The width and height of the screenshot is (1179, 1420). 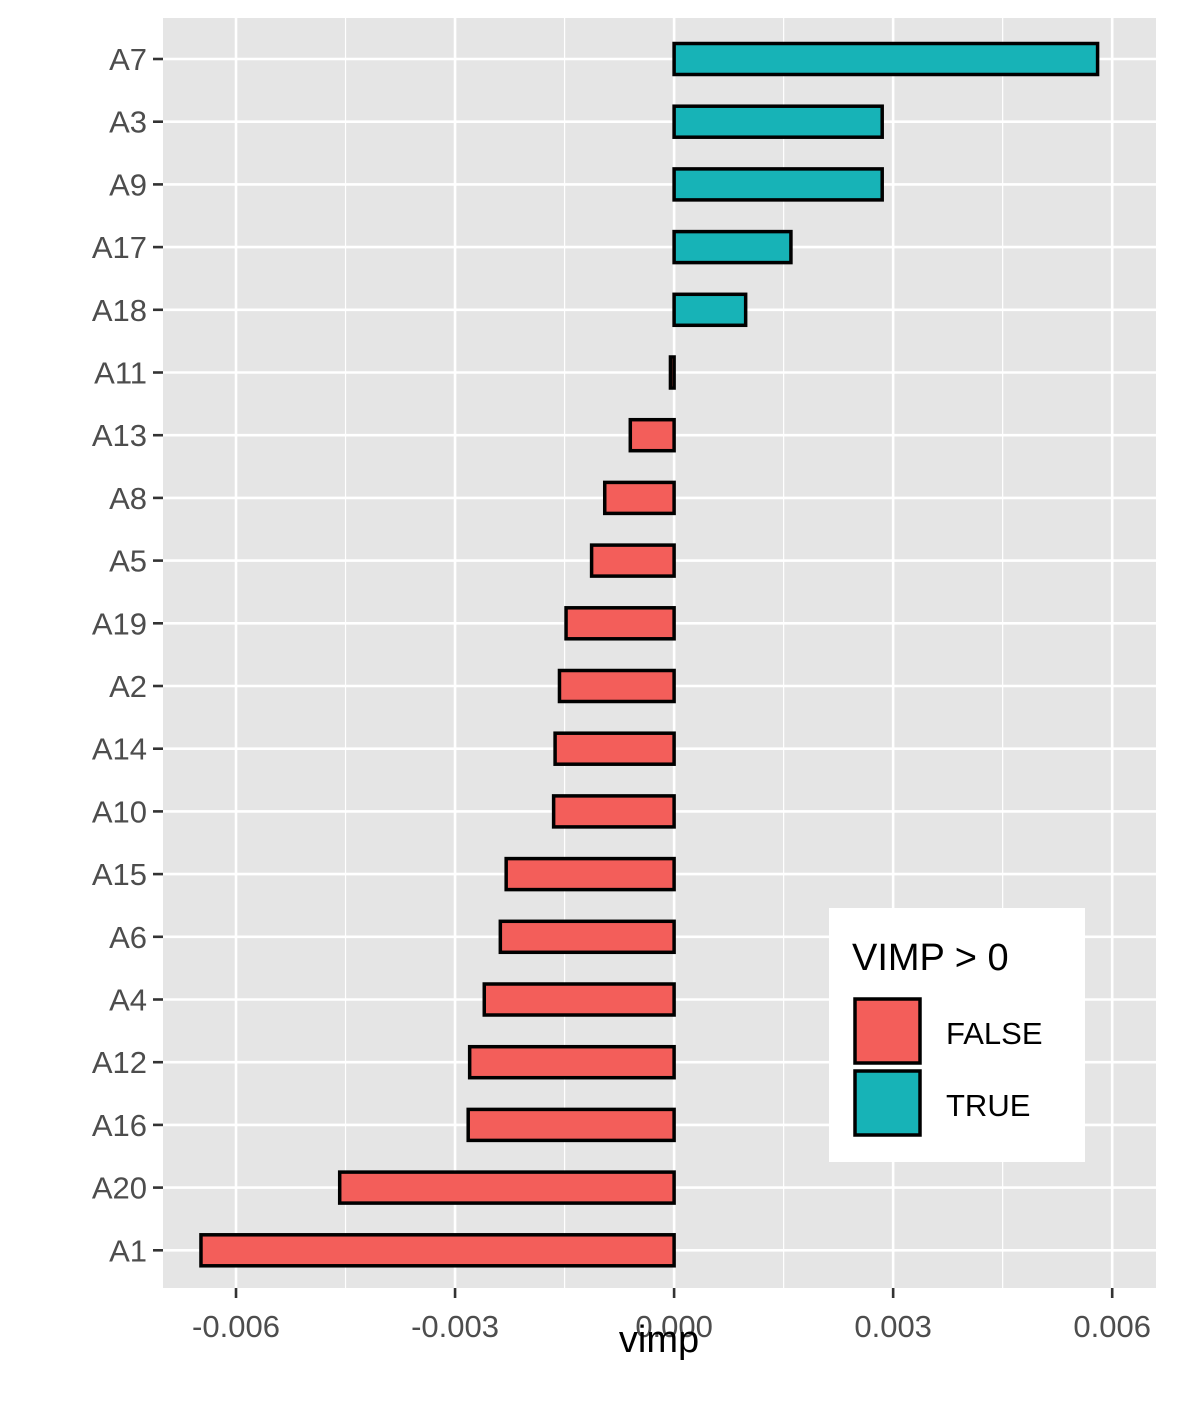 I want to click on bar-a19, so click(x=620, y=623).